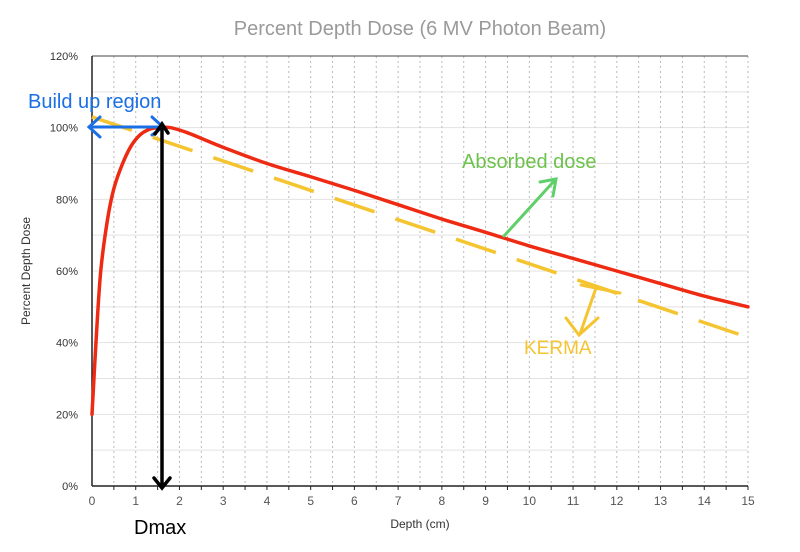 This screenshot has width=800, height=552. I want to click on x-tick-label: 14, so click(705, 501).